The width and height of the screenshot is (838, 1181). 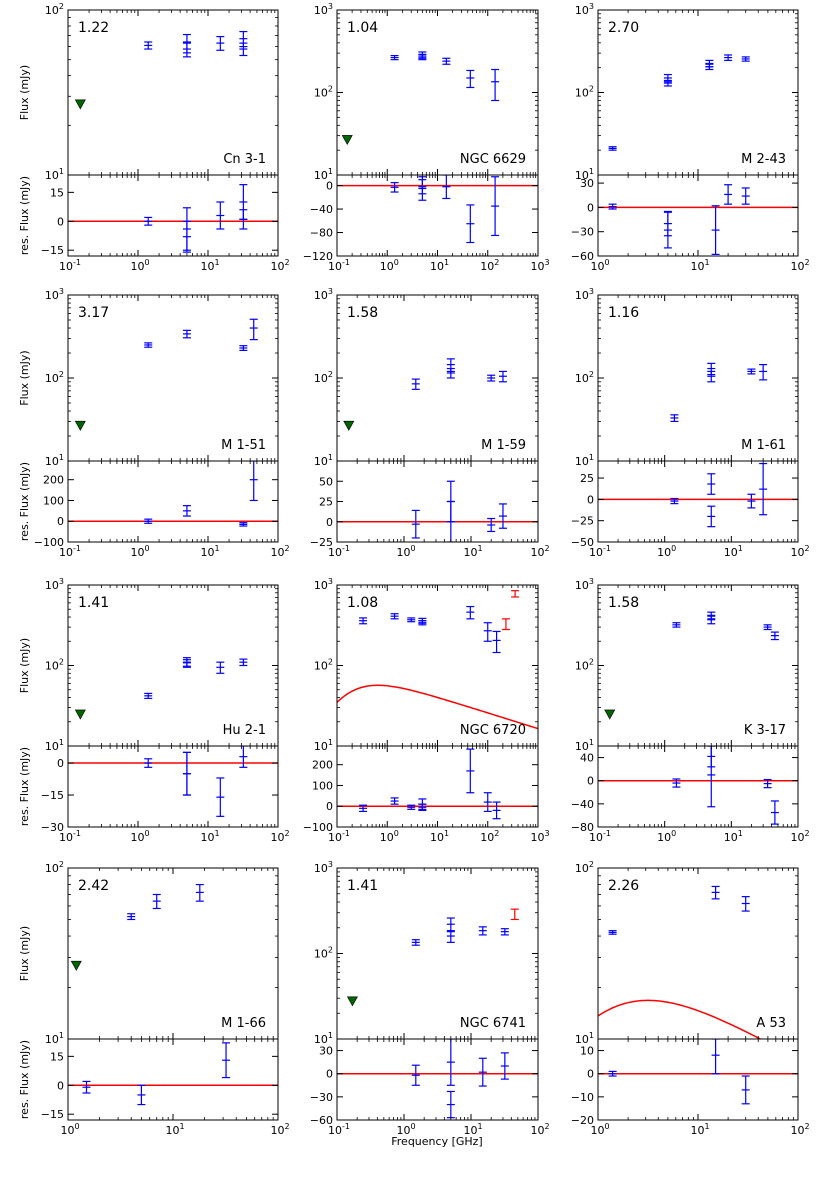 What do you see at coordinates (582, 827) in the screenshot?
I see `residual-tick-label: −80` at bounding box center [582, 827].